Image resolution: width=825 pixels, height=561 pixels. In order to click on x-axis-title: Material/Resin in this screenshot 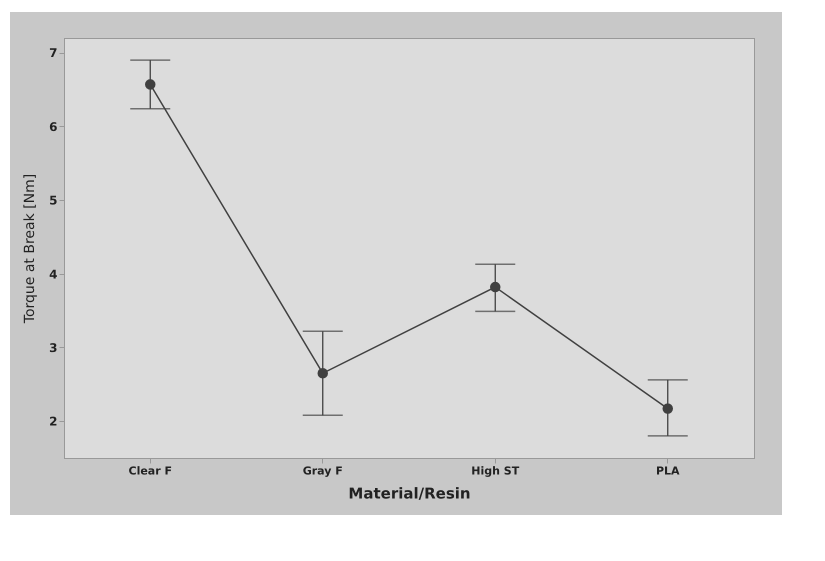, I will do `click(409, 493)`.